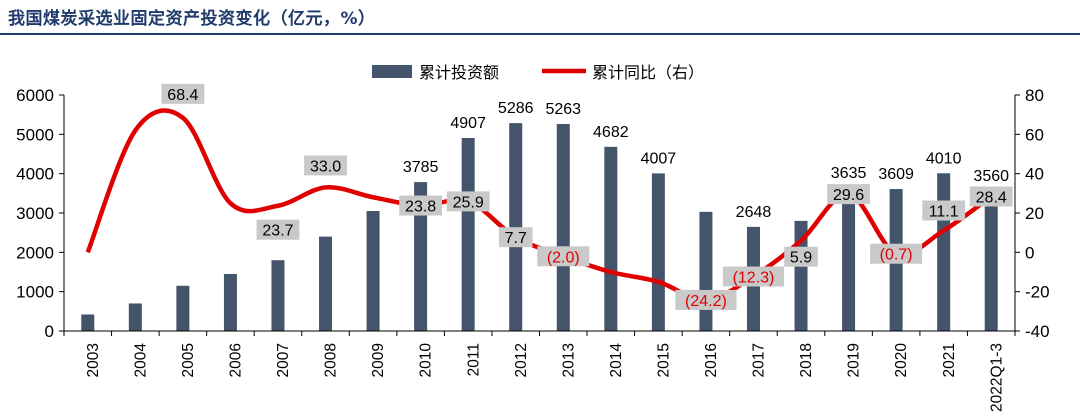 The width and height of the screenshot is (1080, 419). Describe the element at coordinates (135, 317) in the screenshot. I see `bar-2004` at that location.